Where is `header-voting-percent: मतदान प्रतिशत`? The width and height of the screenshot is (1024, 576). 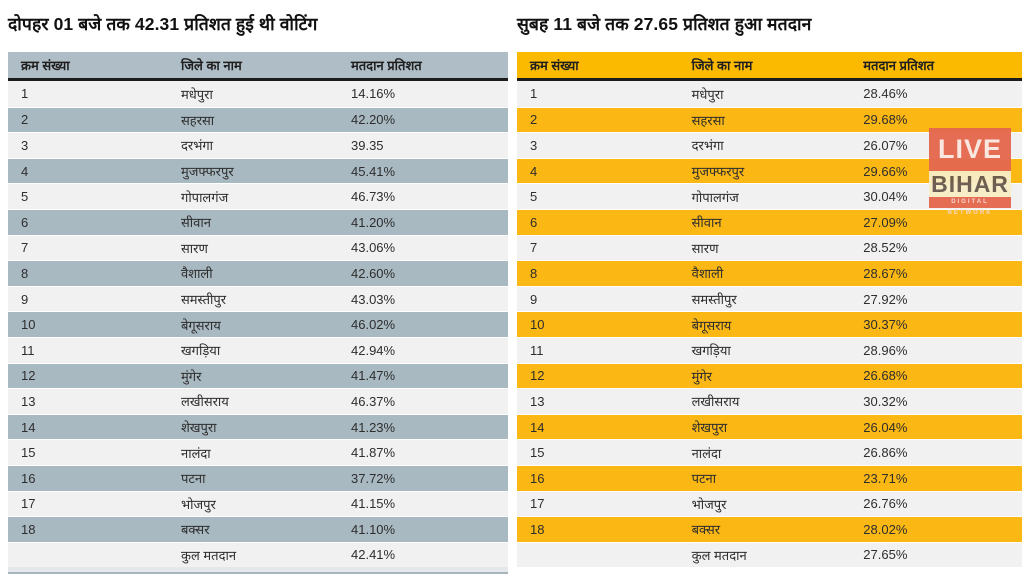
header-voting-percent: मतदान प्रतिशत is located at coordinates (898, 65).